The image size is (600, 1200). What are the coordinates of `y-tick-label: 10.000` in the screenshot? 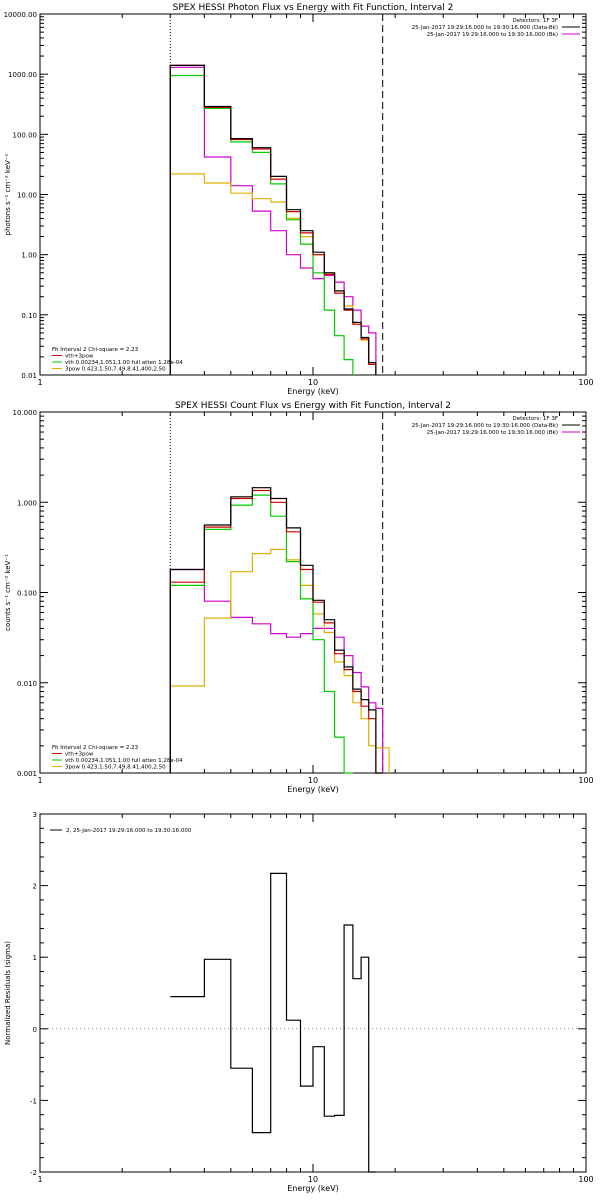 It's located at (25, 413).